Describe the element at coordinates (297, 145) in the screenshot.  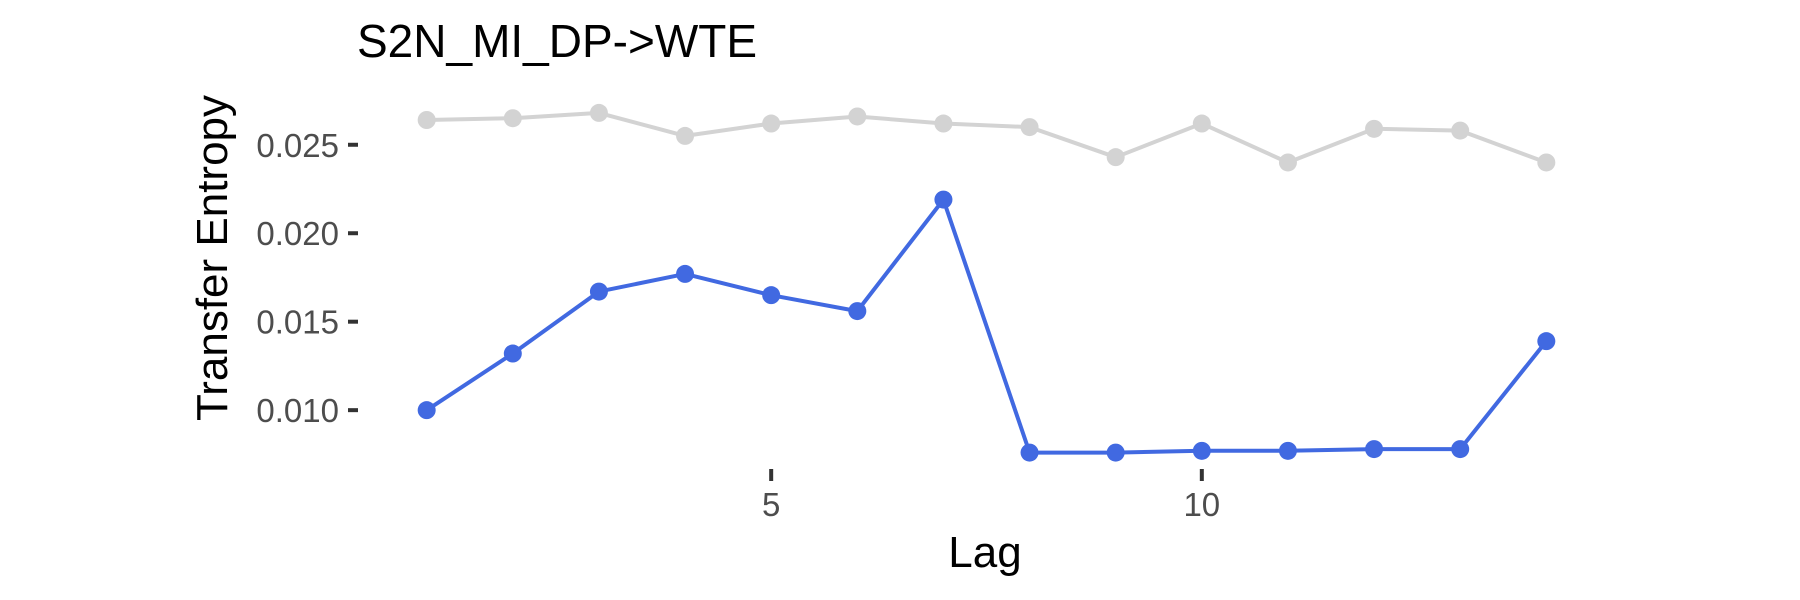
I see `y-tick-label: 0.025` at that location.